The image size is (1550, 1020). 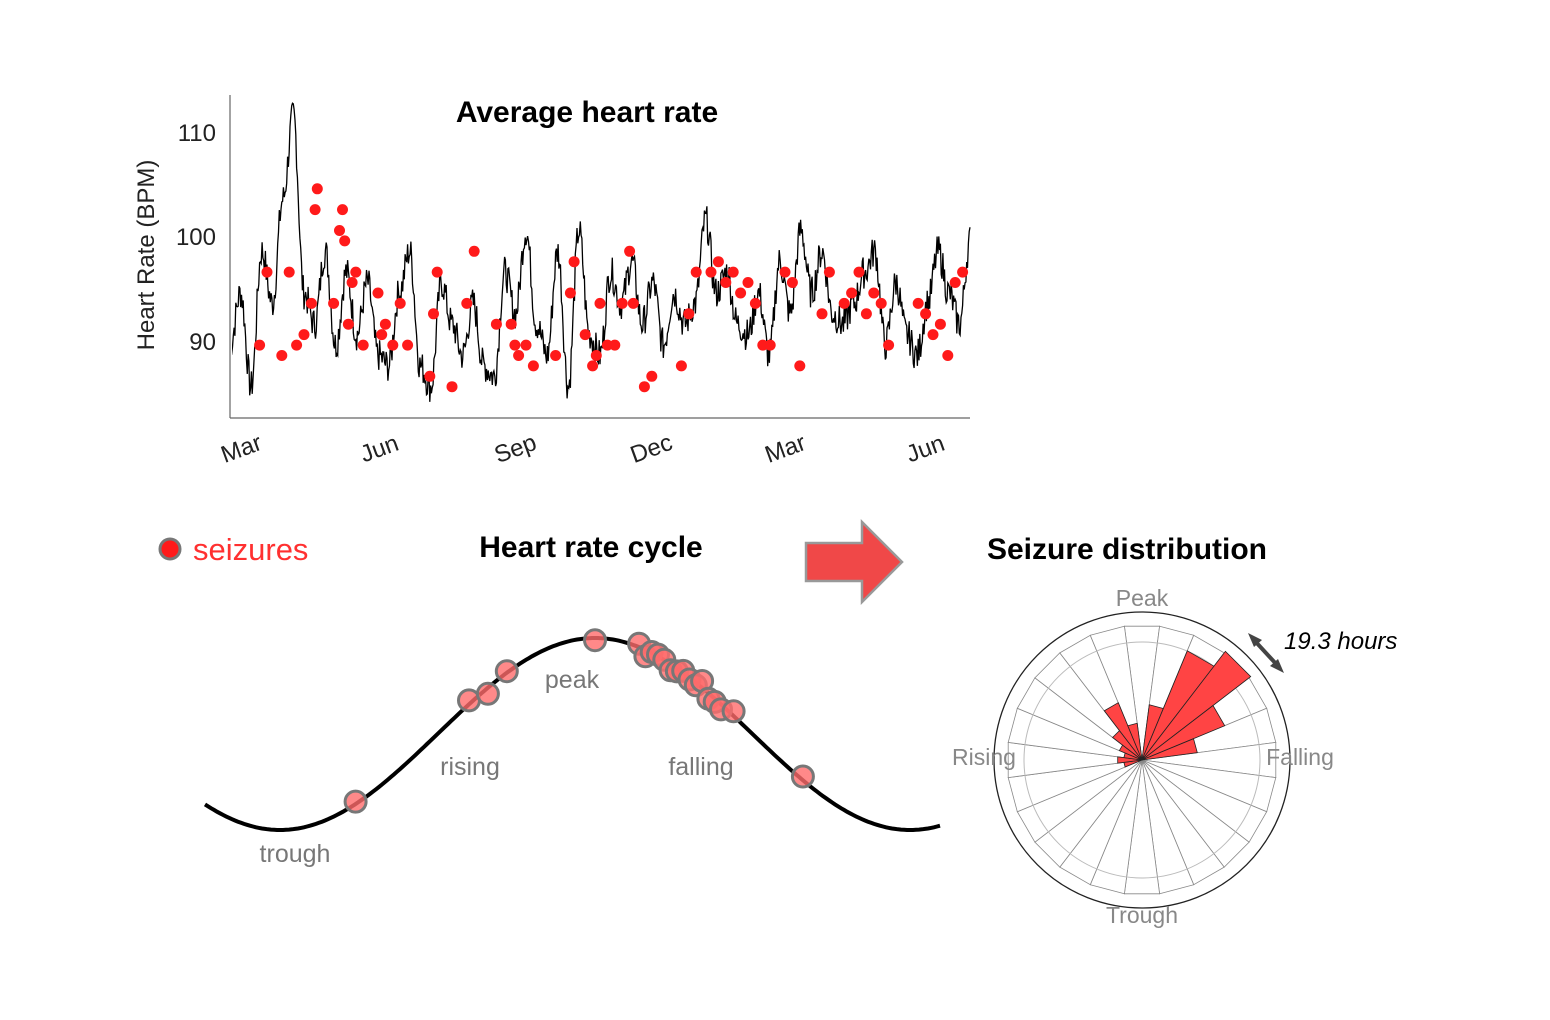 I want to click on falling-label: falling, so click(x=700, y=767).